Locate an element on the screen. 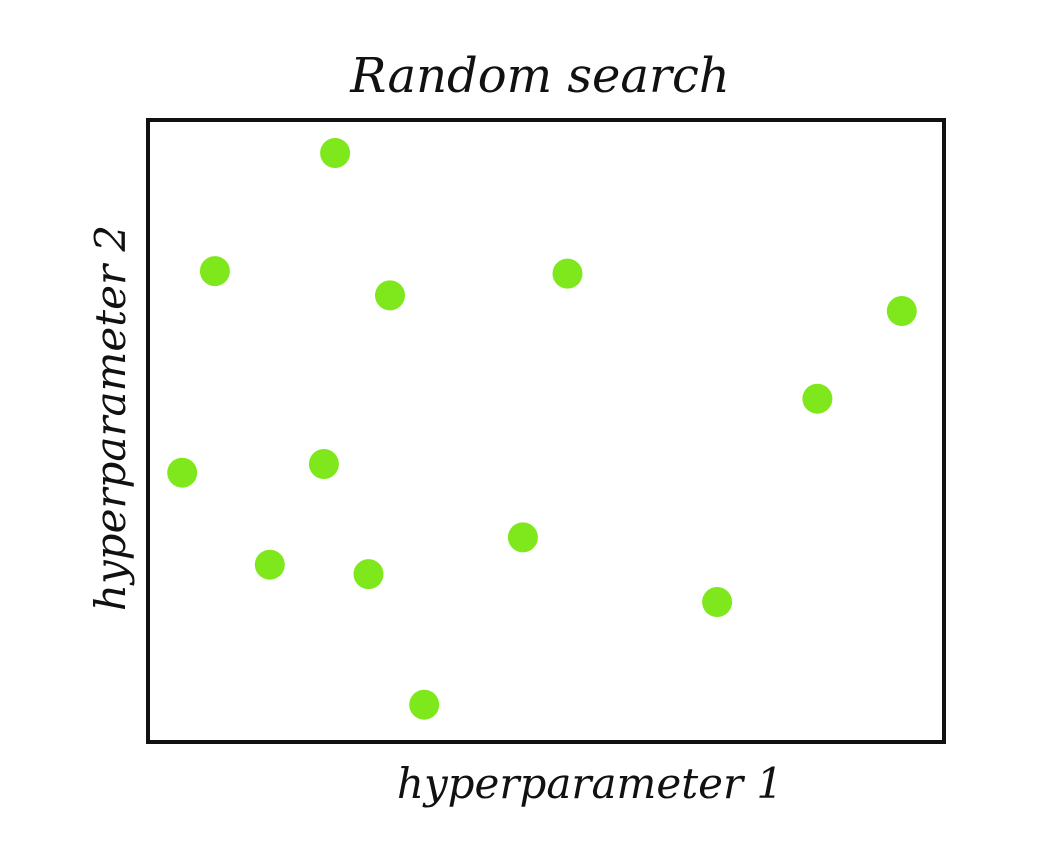 The width and height of the screenshot is (1047, 853). x-axis-label: hyperparameter 1 is located at coordinates (590, 783).